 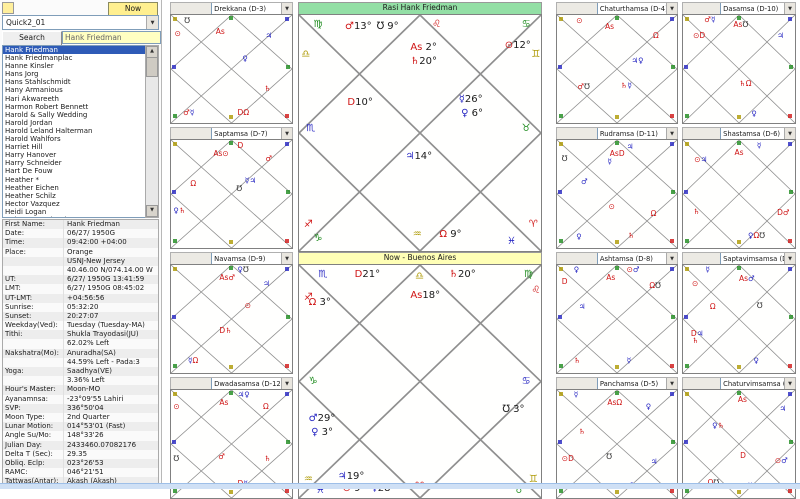 What do you see at coordinates (47, 106) in the screenshot?
I see `list-item: Harmon Robert Bennett` at bounding box center [47, 106].